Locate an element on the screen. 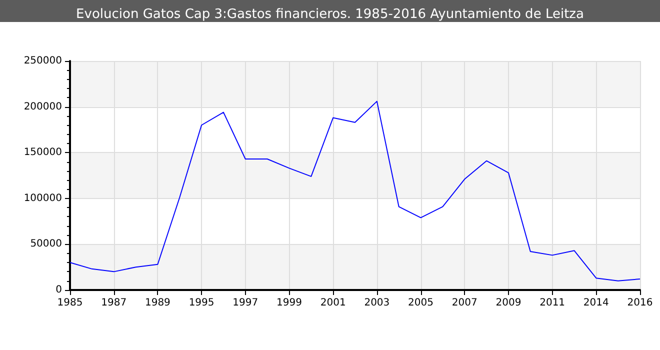 This screenshot has height=350, width=660. x-tick-label: 2014 is located at coordinates (596, 303).